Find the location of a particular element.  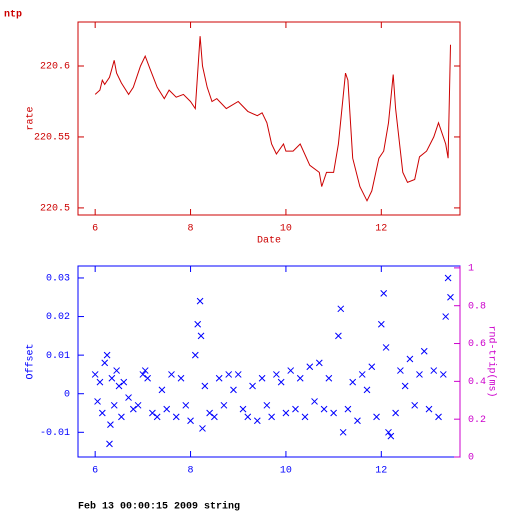

y2-tick-label: 0.4 is located at coordinates (477, 382).